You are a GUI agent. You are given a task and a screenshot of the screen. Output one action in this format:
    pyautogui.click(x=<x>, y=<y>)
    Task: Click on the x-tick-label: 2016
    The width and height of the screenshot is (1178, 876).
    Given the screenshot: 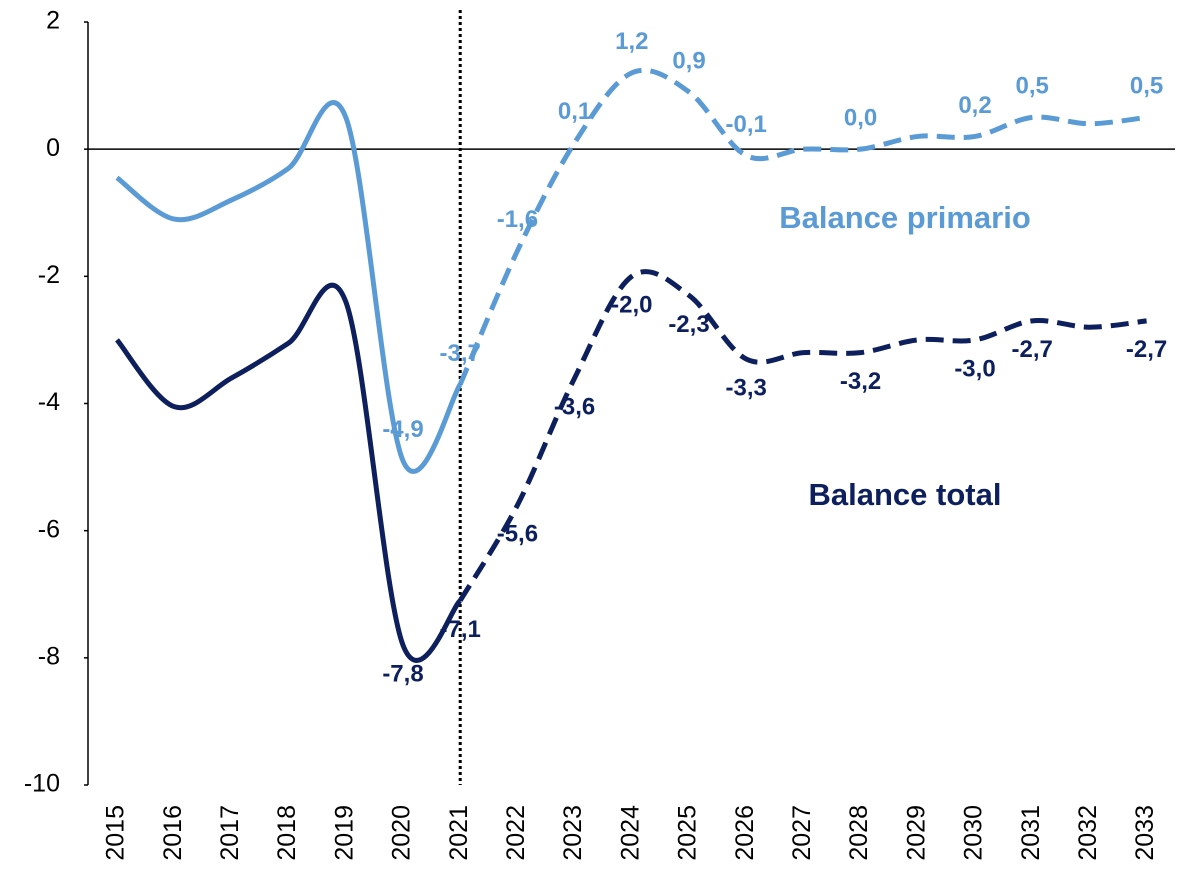 What is the action you would take?
    pyautogui.click(x=173, y=833)
    